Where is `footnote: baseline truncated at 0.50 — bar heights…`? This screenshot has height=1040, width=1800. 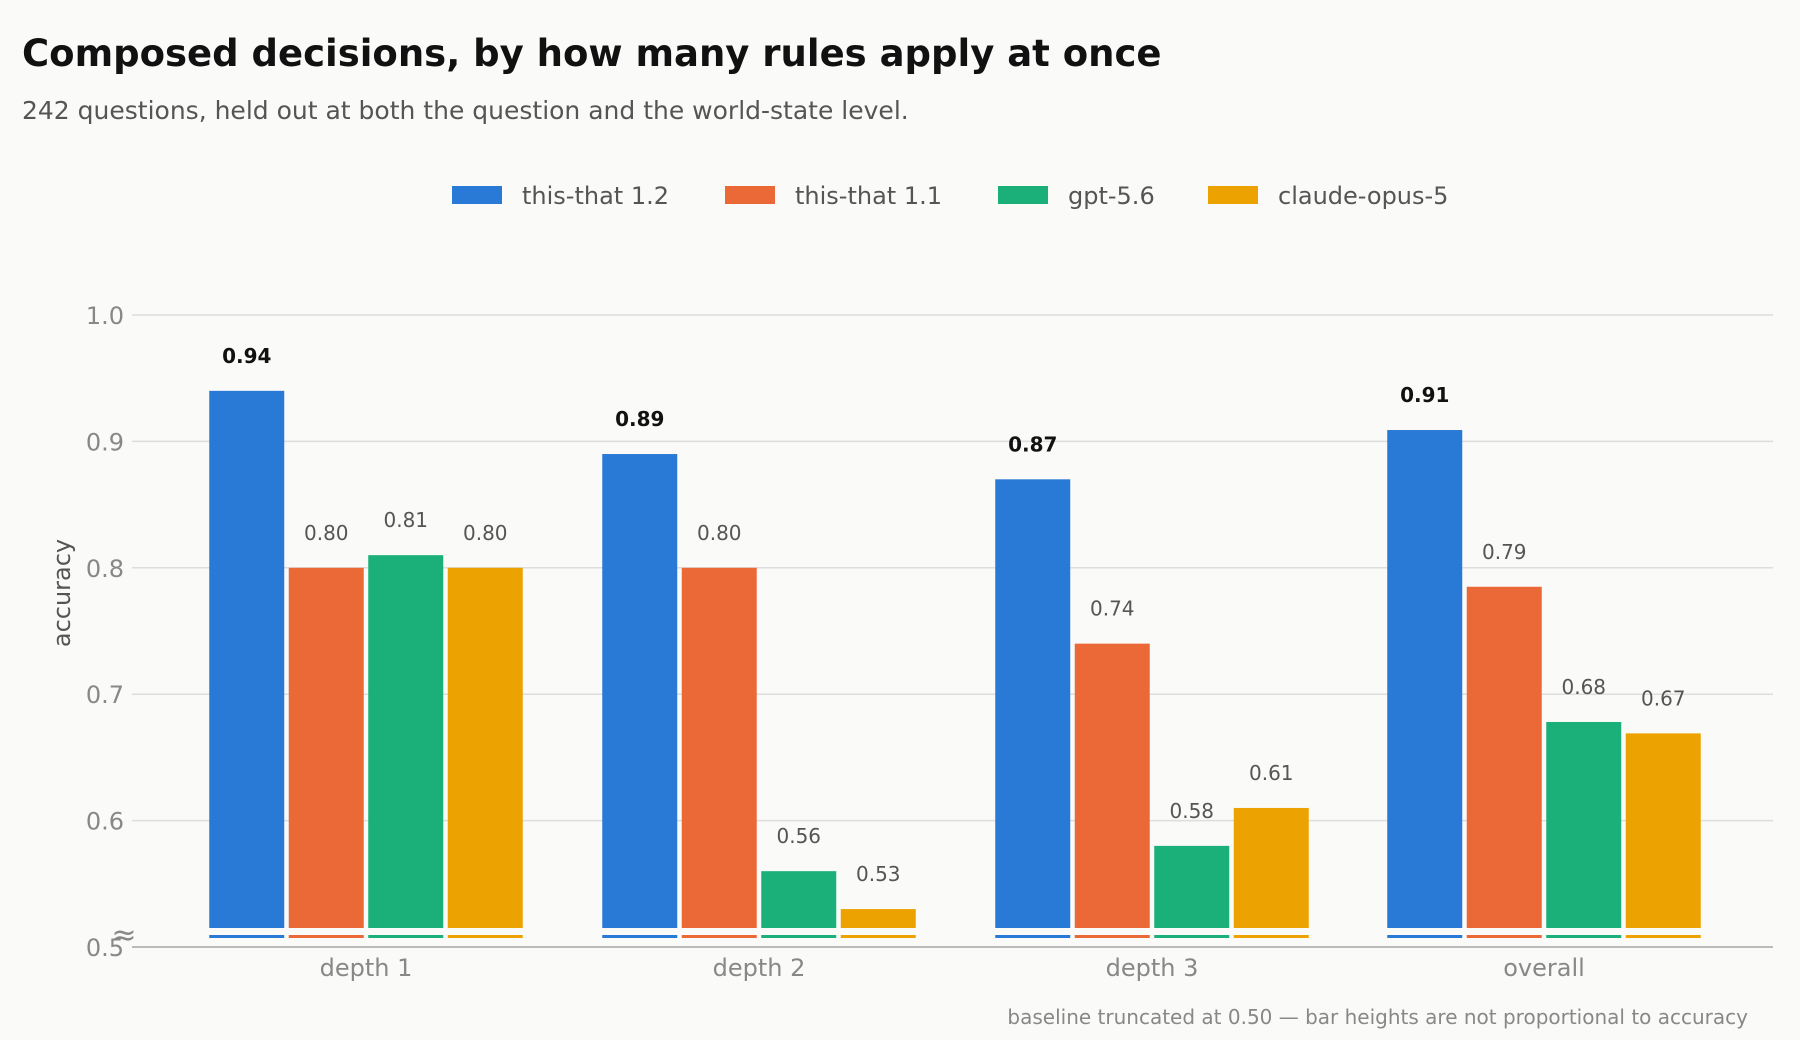 footnote: baseline truncated at 0.50 — bar heights… is located at coordinates (1377, 1017).